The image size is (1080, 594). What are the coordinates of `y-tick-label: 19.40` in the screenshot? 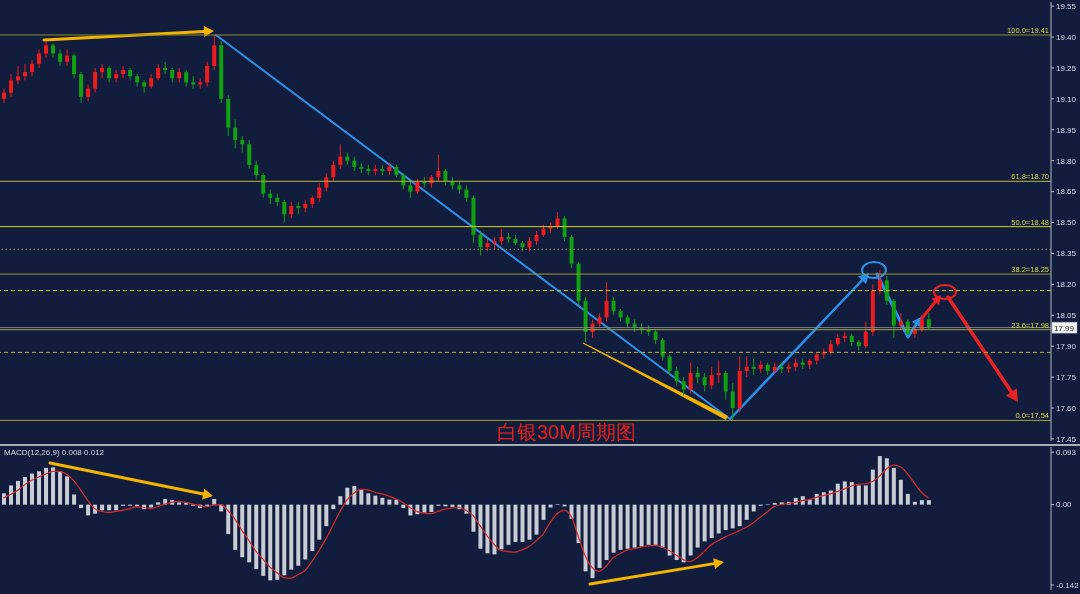 It's located at (1066, 37).